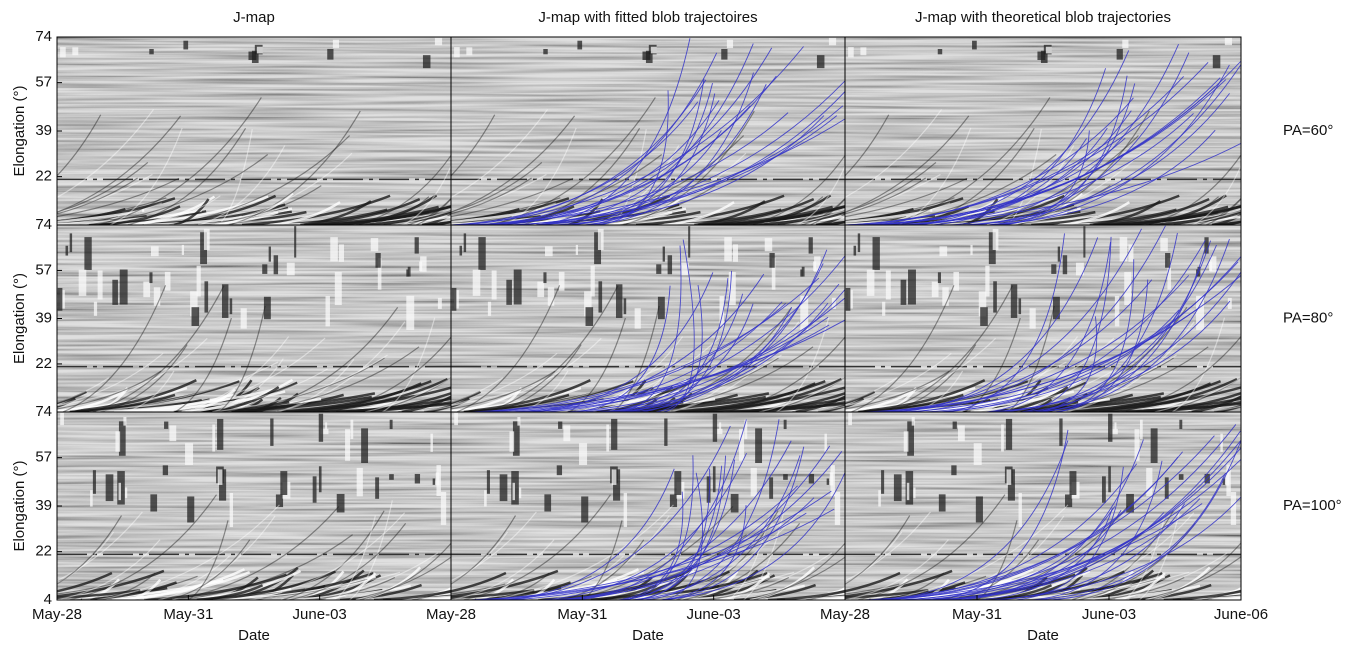 The image size is (1369, 645). Describe the element at coordinates (48, 599) in the screenshot. I see `y-tick-label: 4` at that location.